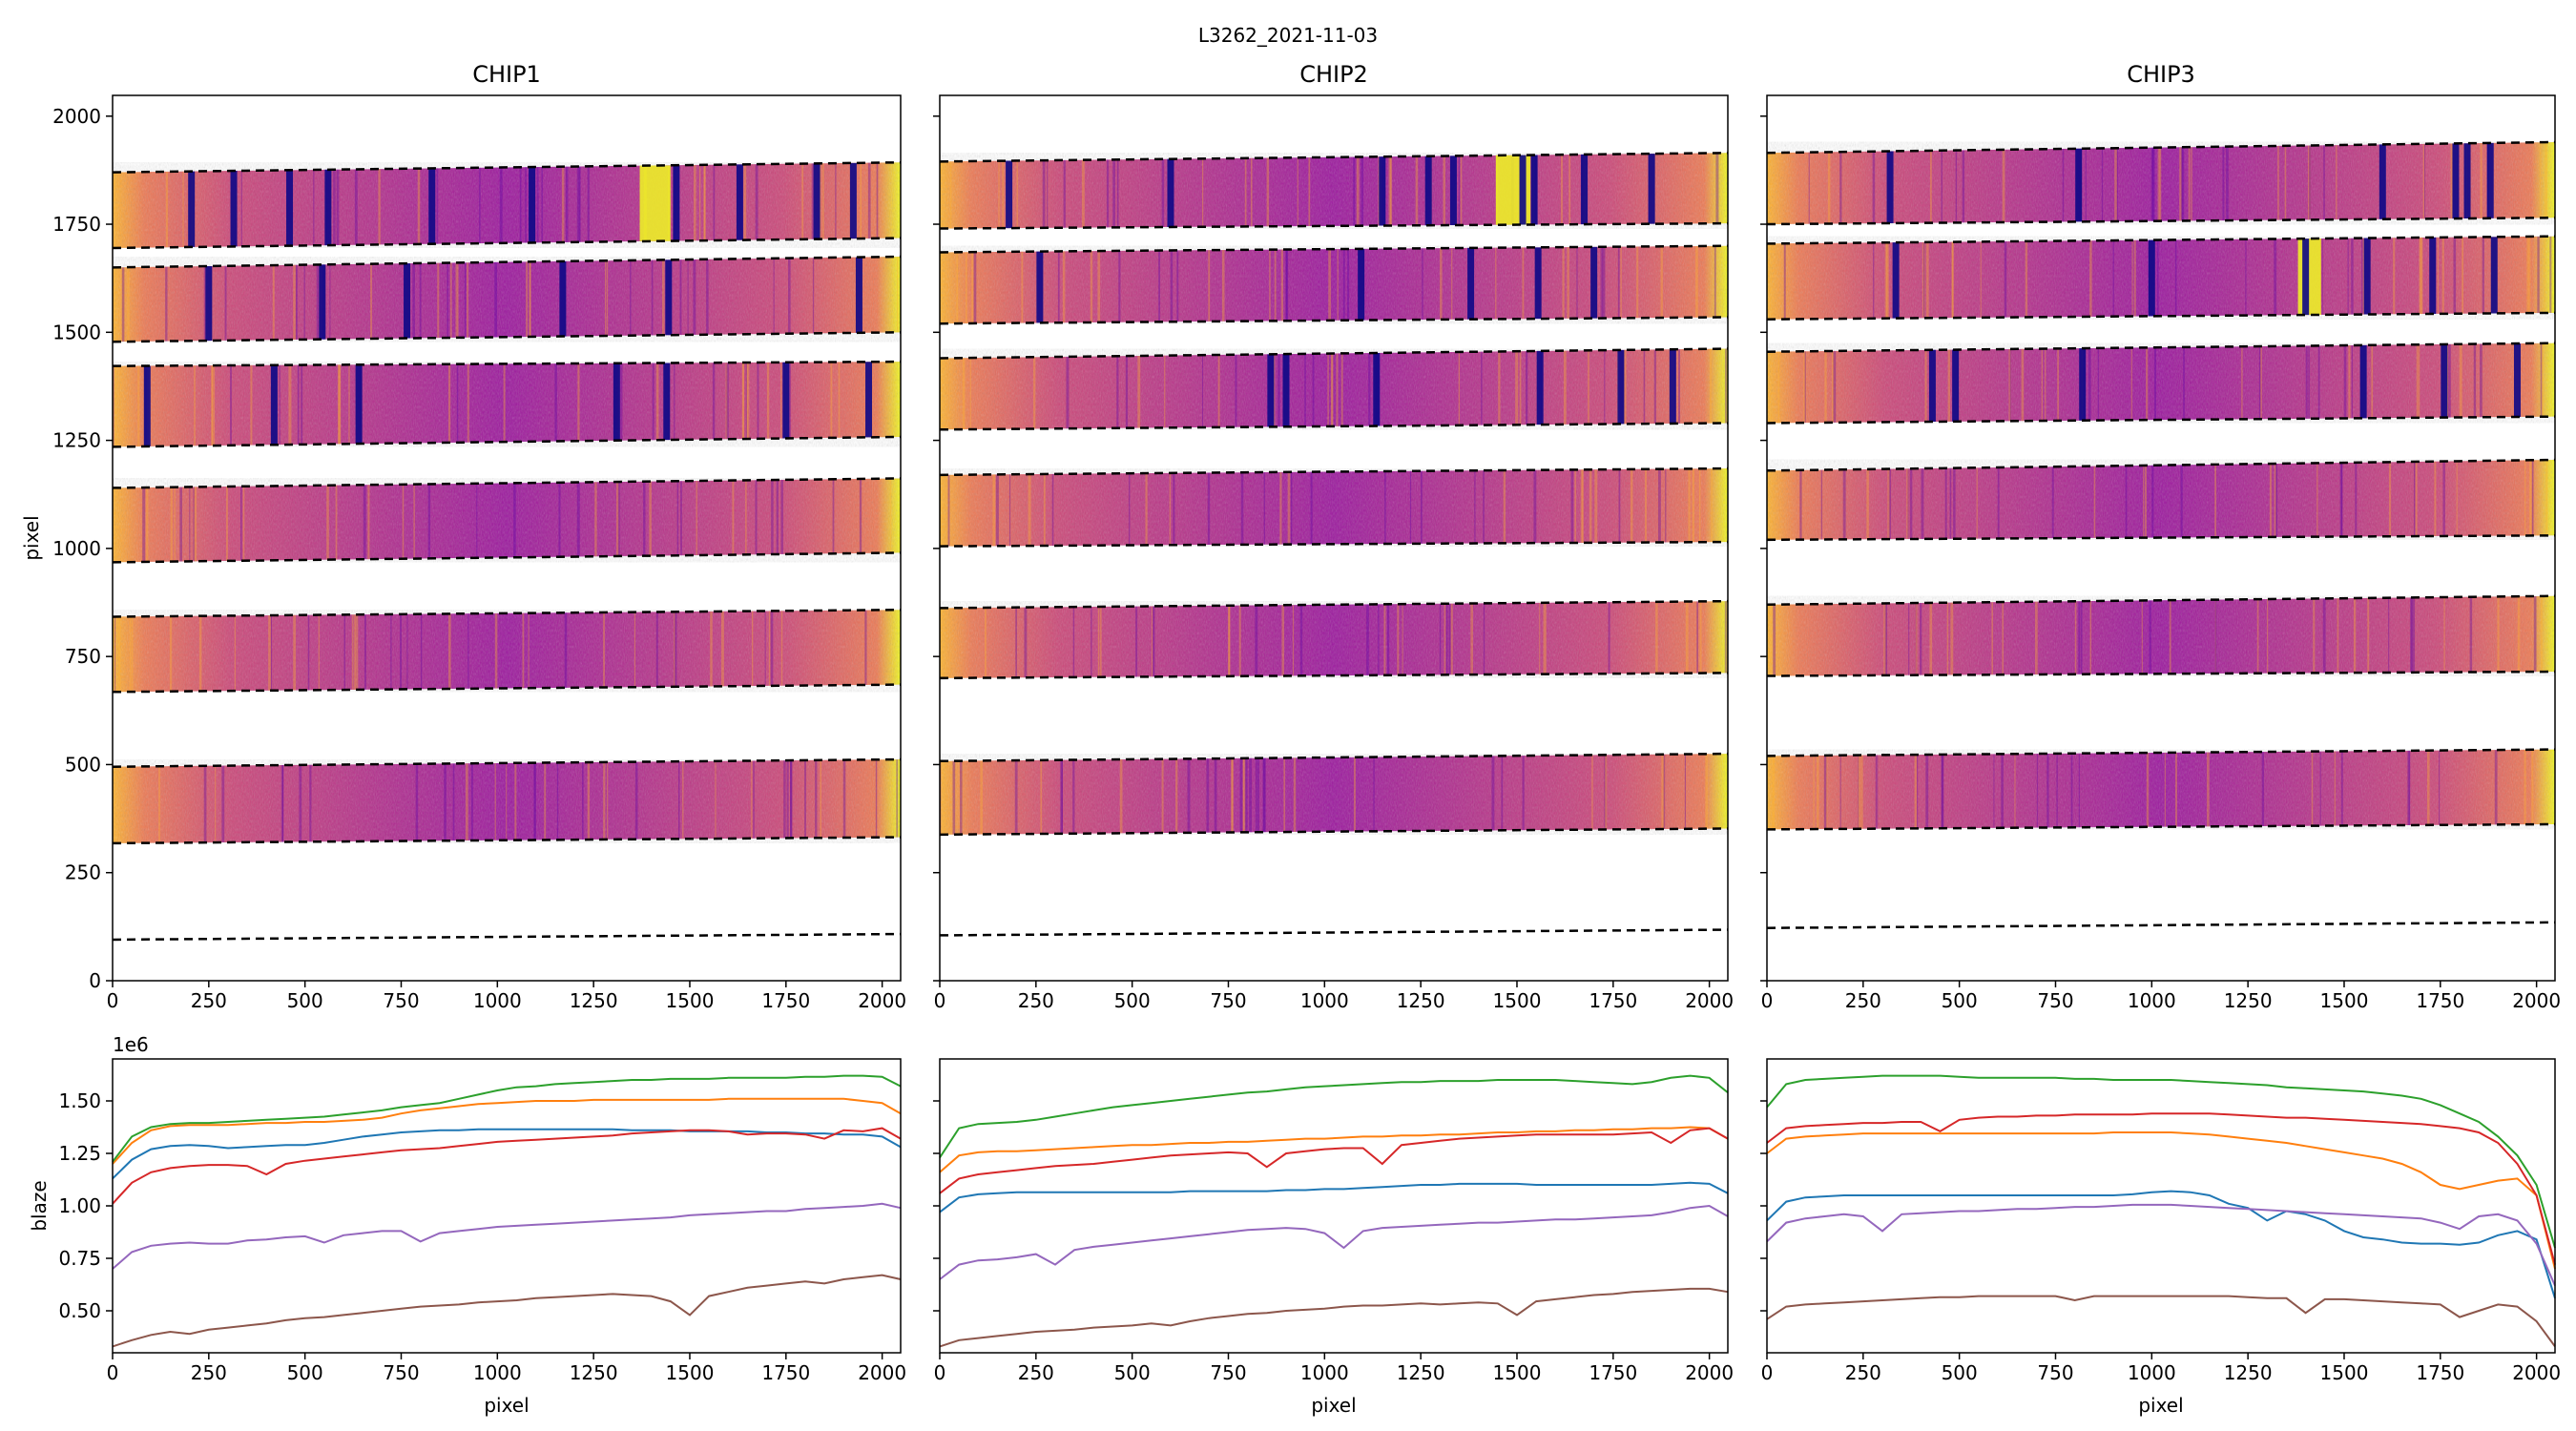 The height and width of the screenshot is (1431, 2576). I want to click on blaze-panel-chip3: 0 250 500 750 1000 1250 1500 1750 2000 pixel, so click(2160, 1237).